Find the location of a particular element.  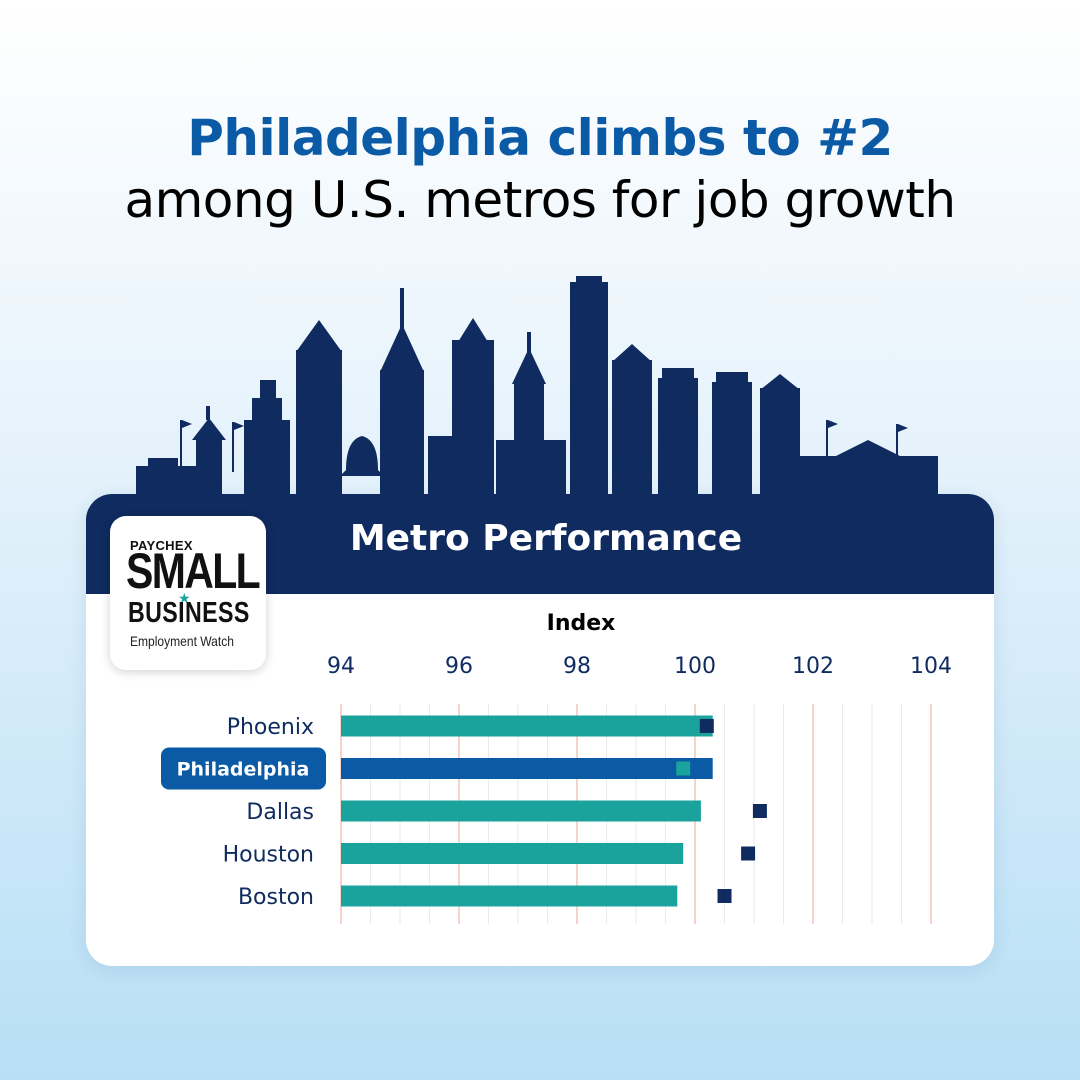

star-icon: ★ is located at coordinates (184, 598).